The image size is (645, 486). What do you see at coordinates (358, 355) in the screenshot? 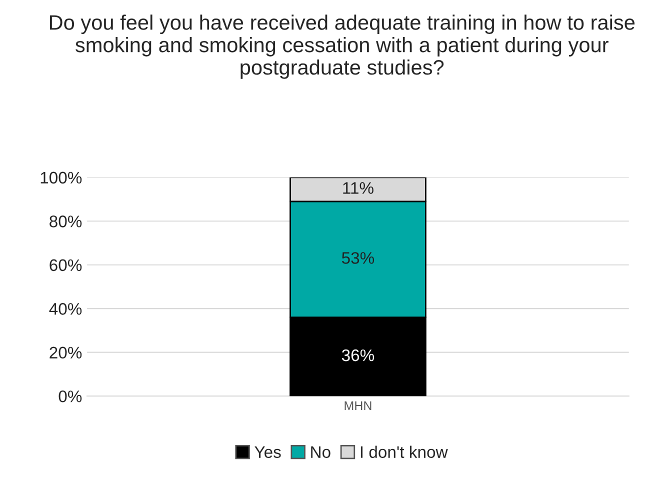
I see `data-label: 36%` at bounding box center [358, 355].